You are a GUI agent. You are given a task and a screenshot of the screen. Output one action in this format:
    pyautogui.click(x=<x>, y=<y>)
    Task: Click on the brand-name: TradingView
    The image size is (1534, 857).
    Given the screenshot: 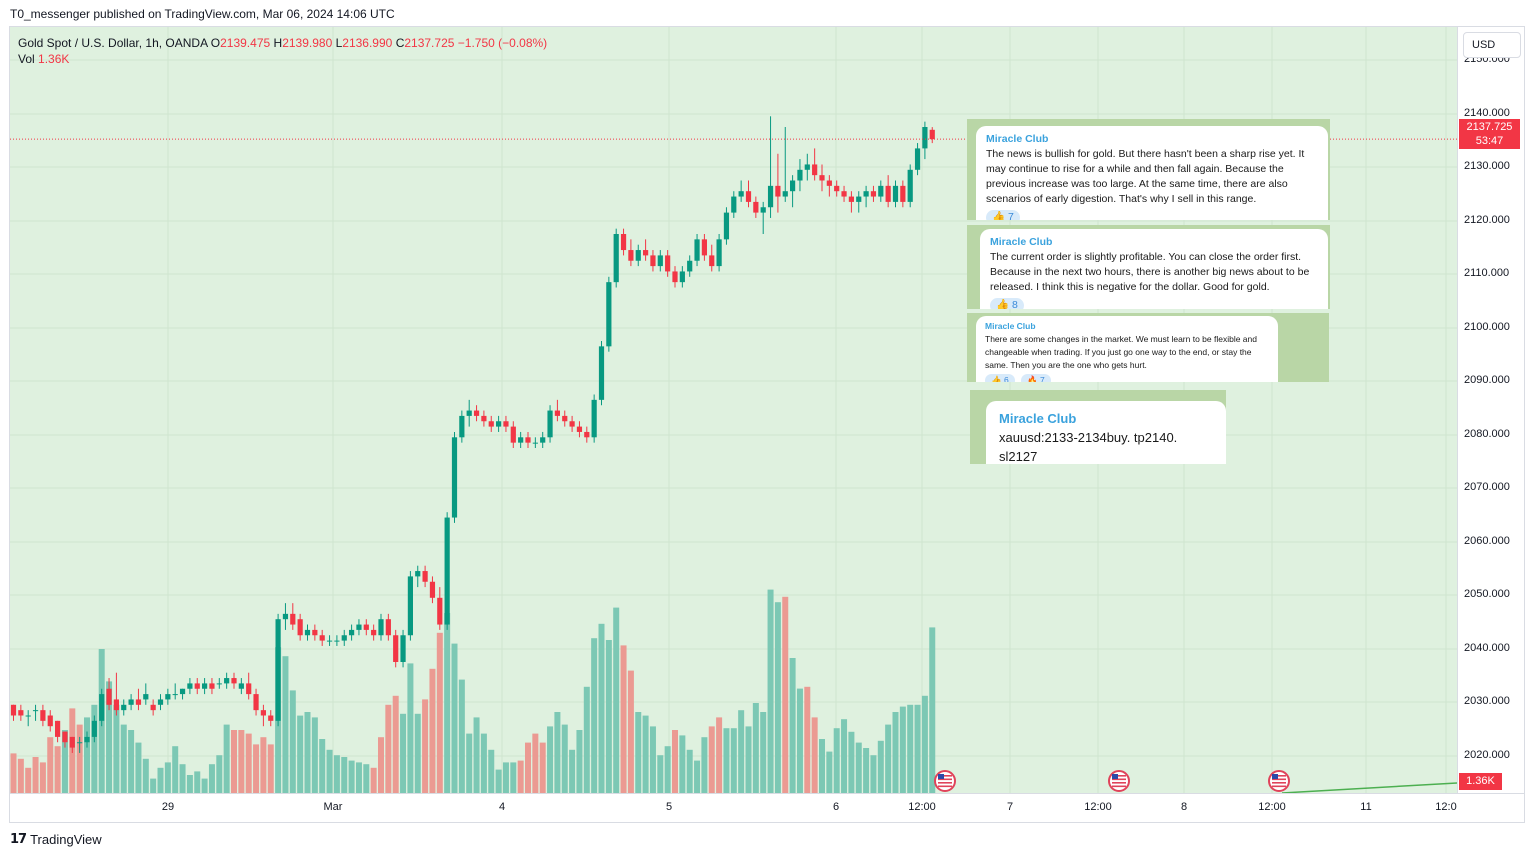 What is the action you would take?
    pyautogui.click(x=66, y=839)
    